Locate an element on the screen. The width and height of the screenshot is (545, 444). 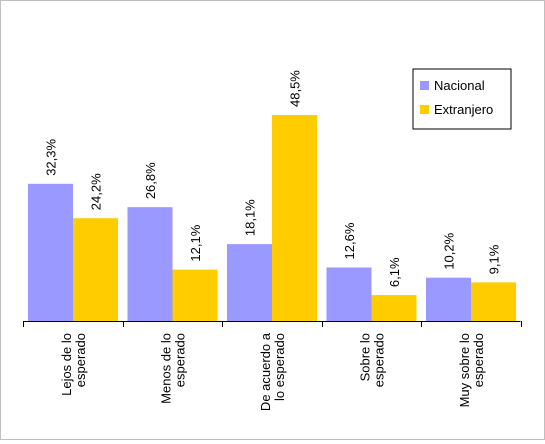
value-label-extranjero-5: 9,1% is located at coordinates (494, 259).